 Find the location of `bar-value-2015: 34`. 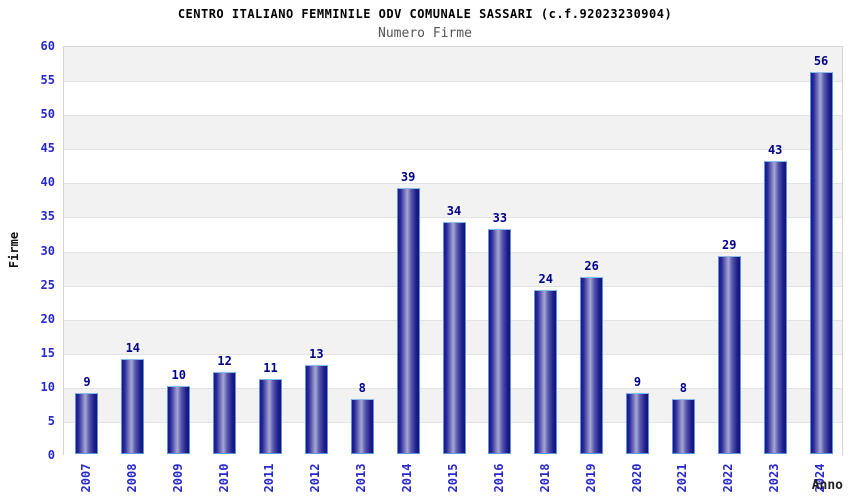

bar-value-2015: 34 is located at coordinates (454, 211).